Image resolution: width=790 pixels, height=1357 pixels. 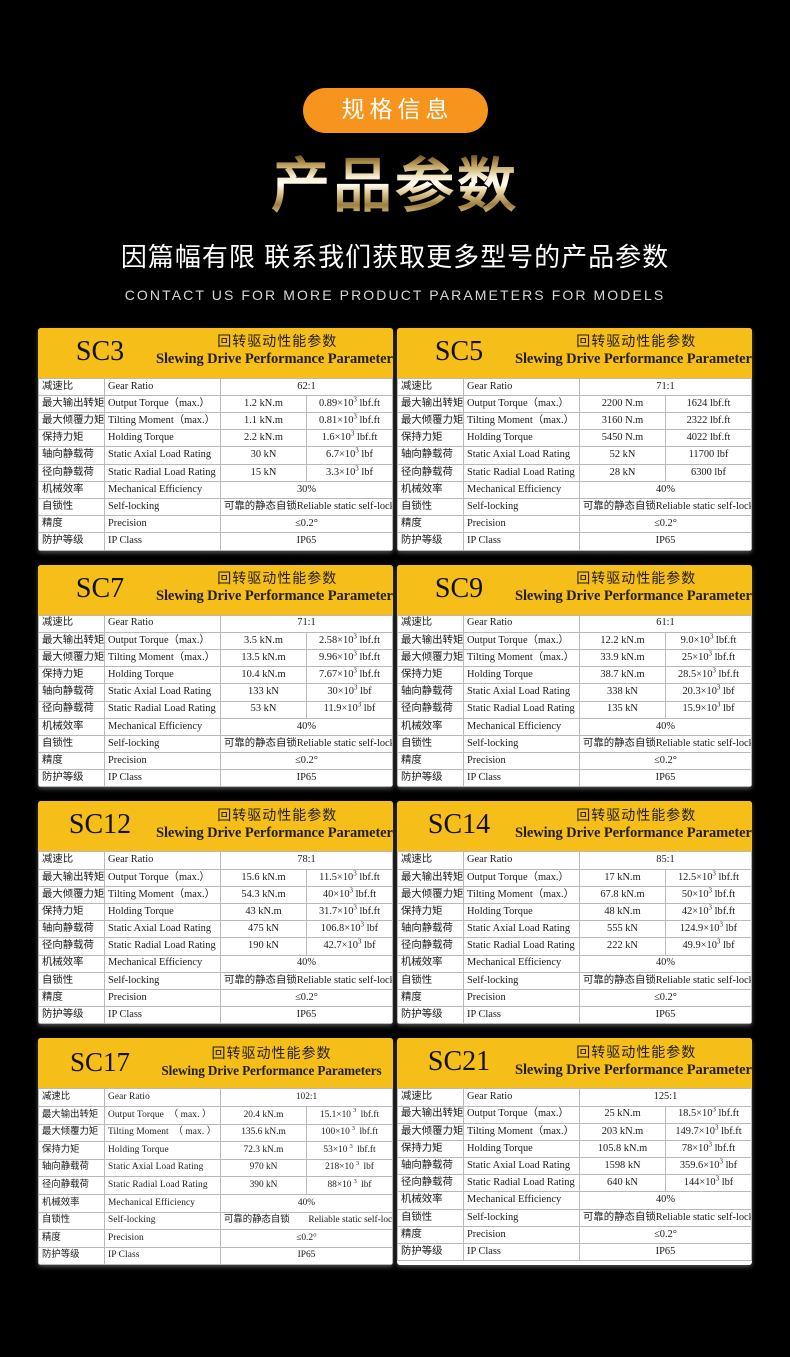 What do you see at coordinates (622, 640) in the screenshot?
I see `row-value-metric: 12.2 kN.m` at bounding box center [622, 640].